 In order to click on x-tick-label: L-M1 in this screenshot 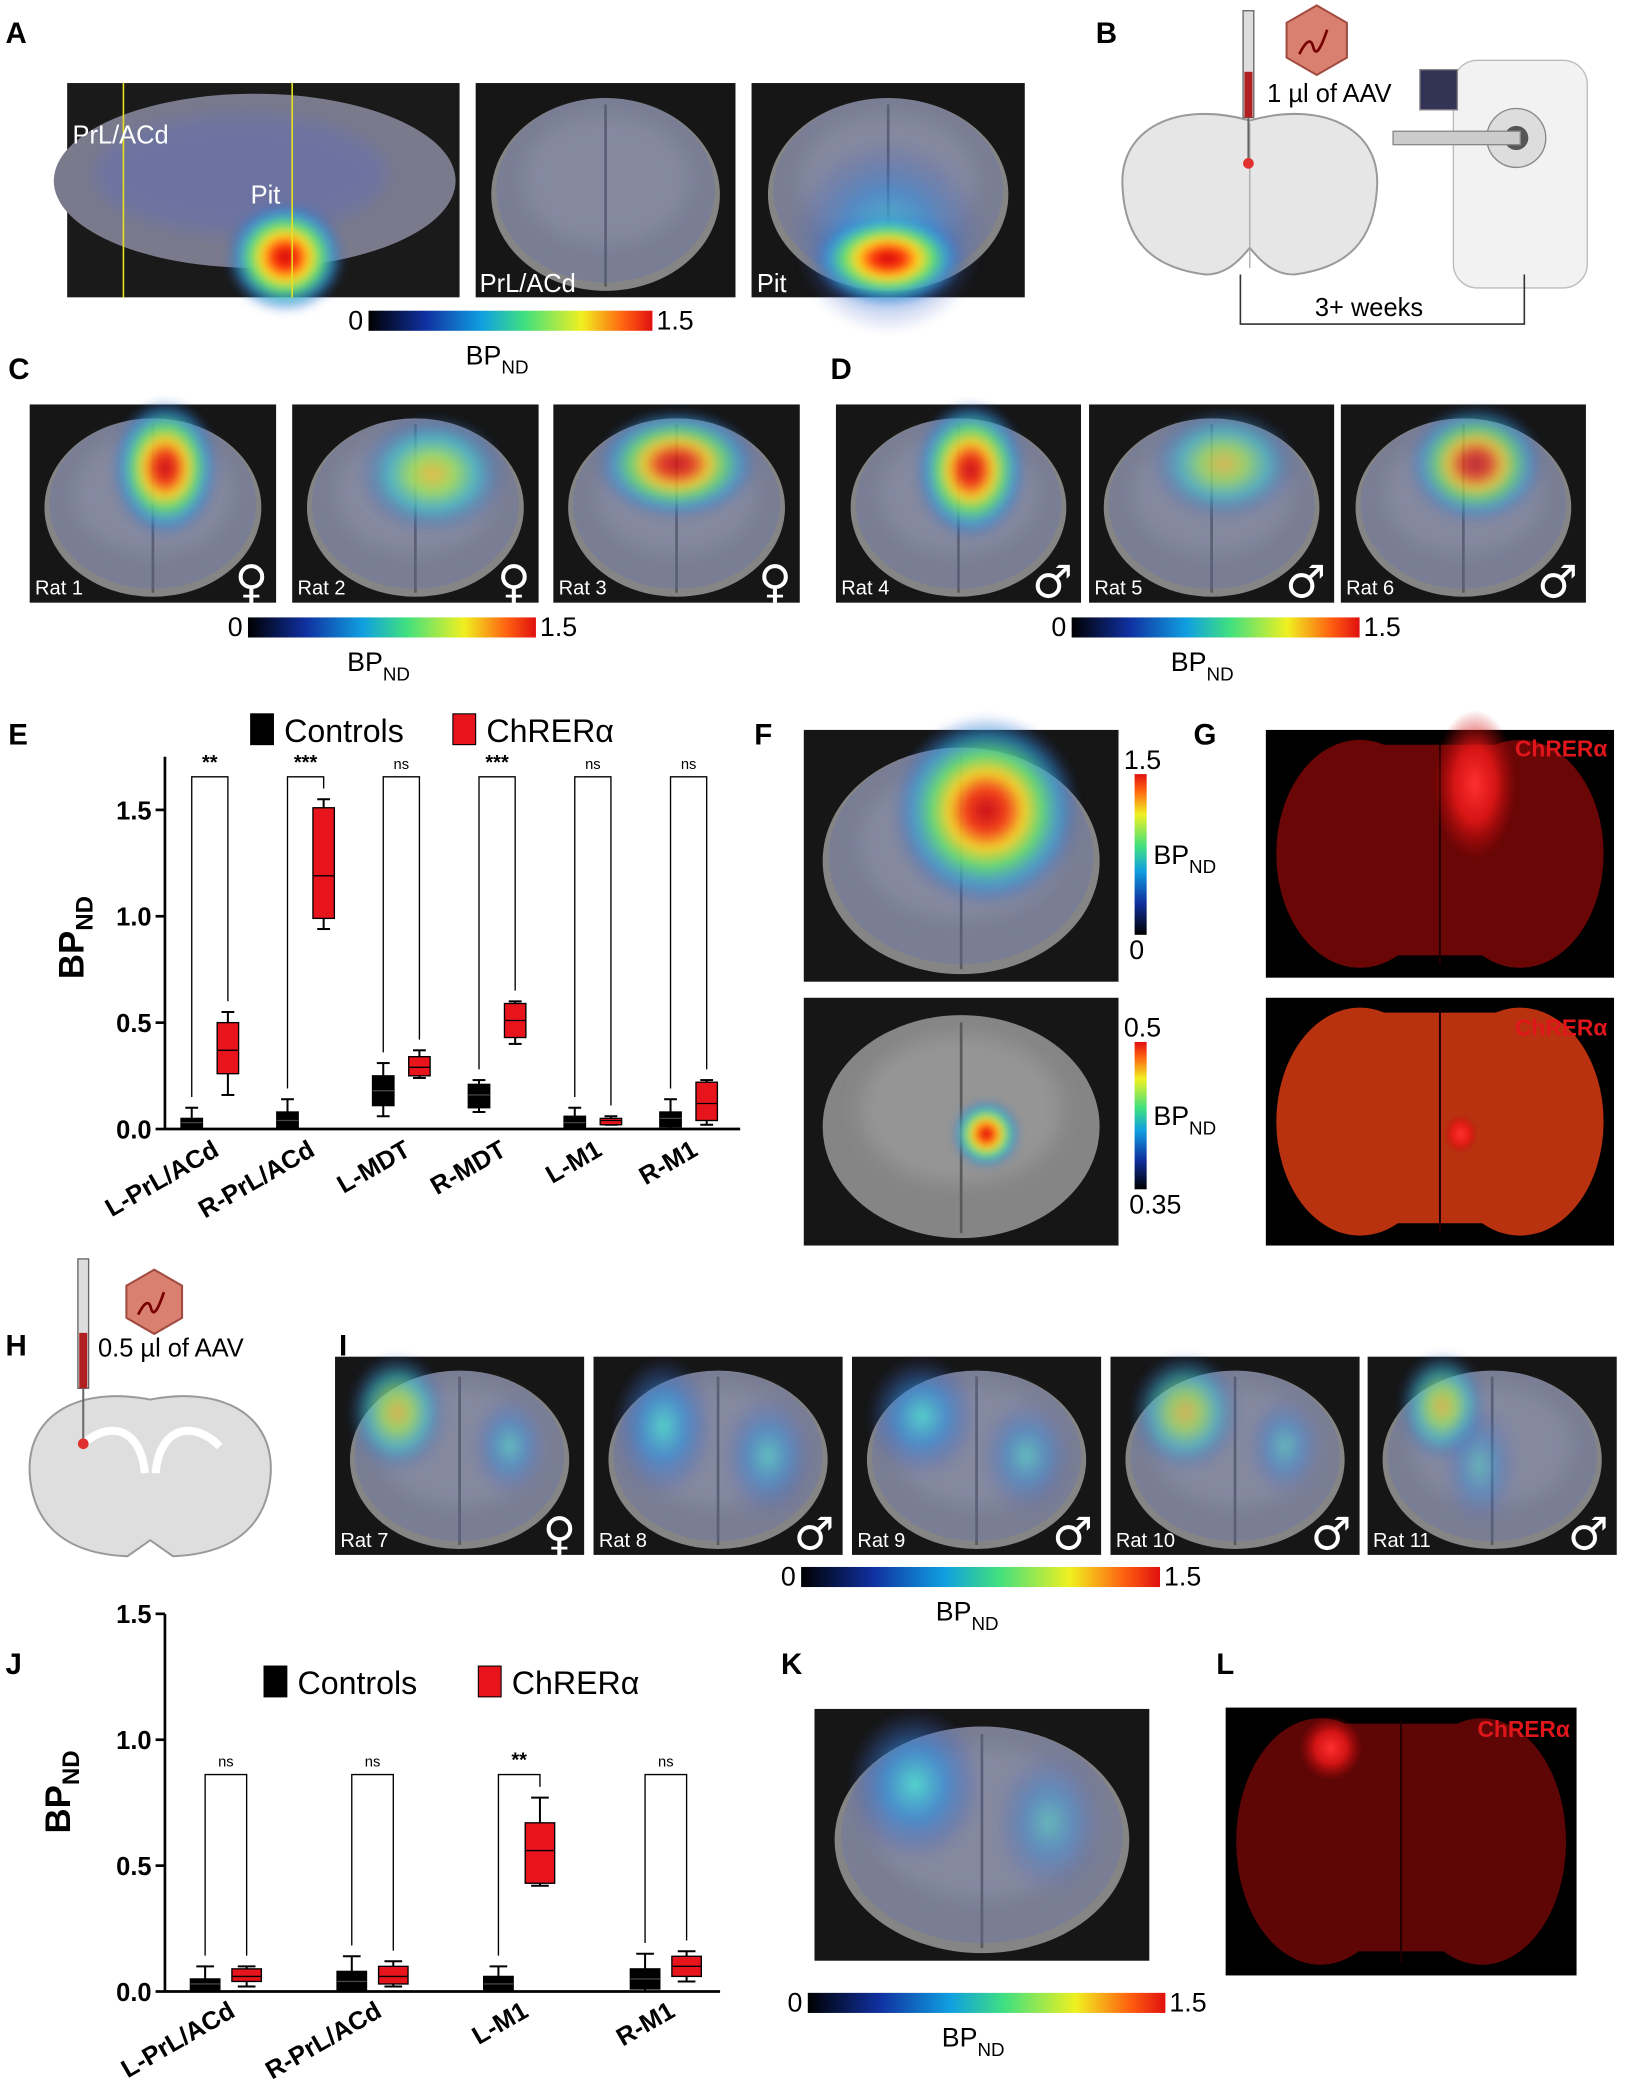, I will do `click(573, 1162)`.